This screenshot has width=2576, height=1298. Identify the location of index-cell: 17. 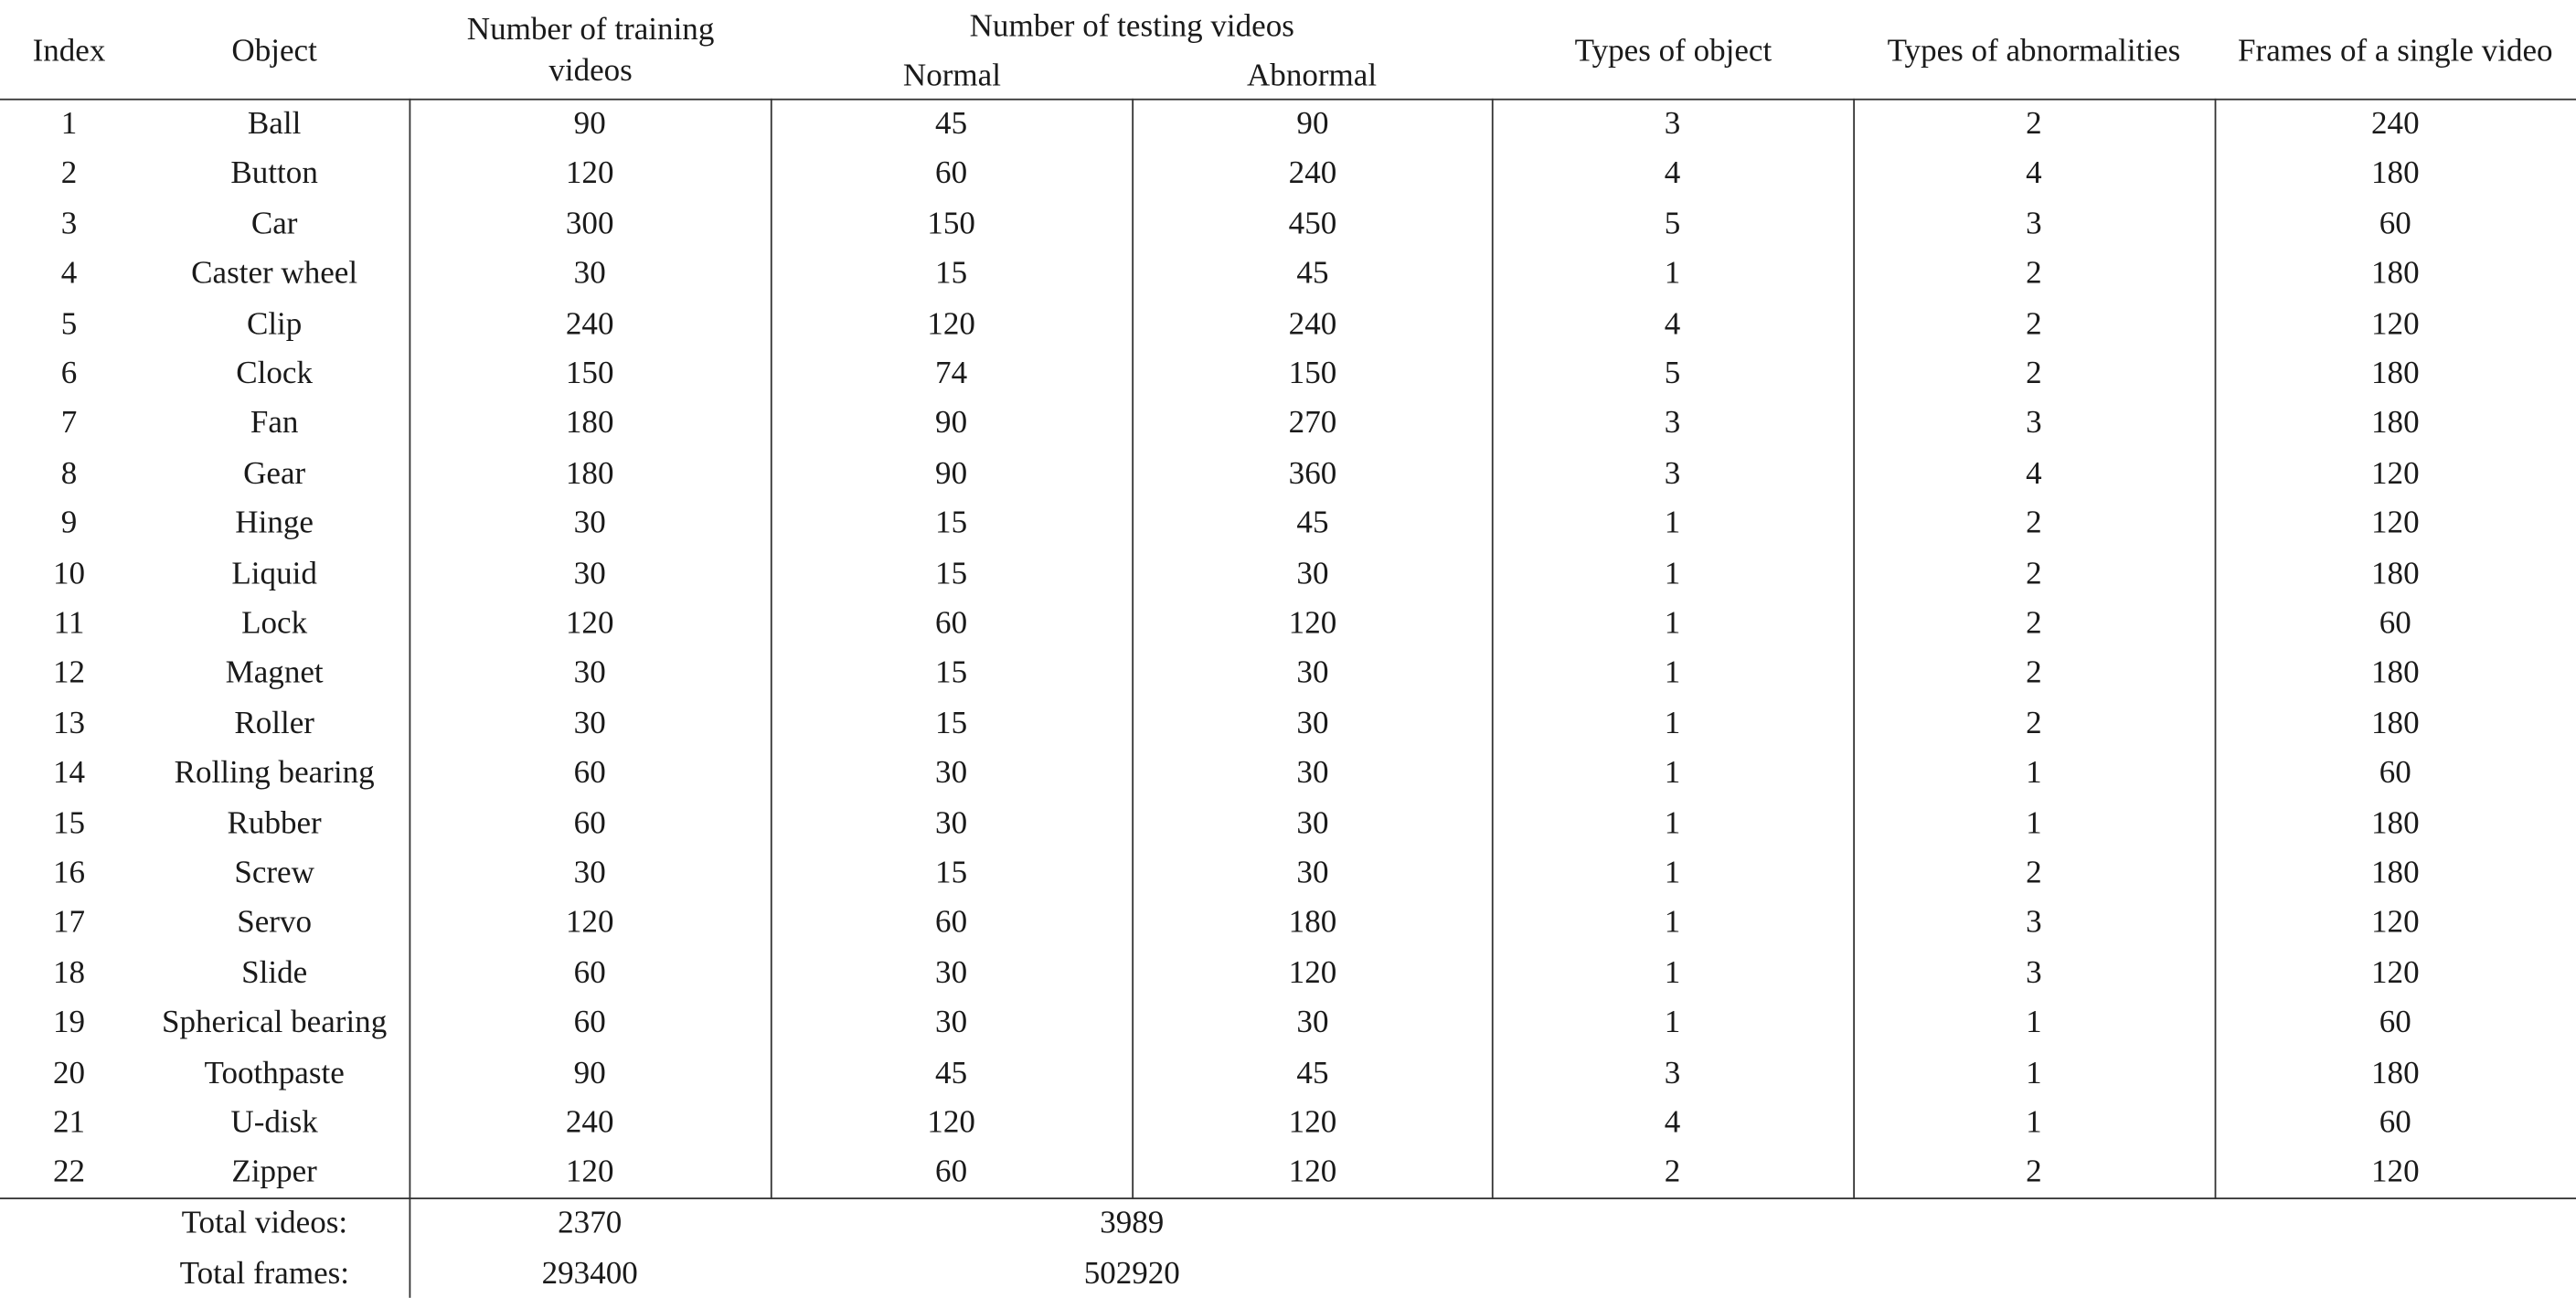
(69, 924).